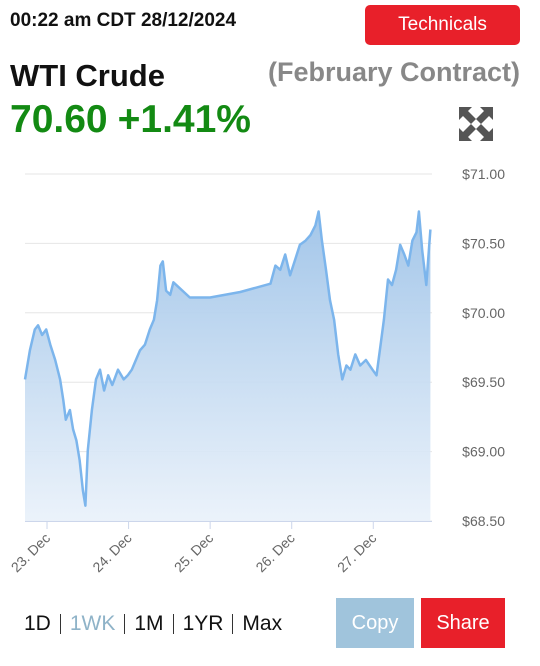 The height and width of the screenshot is (666, 540). I want to click on range-selector: 1D 1WK 1M 1YR Max, so click(157, 623).